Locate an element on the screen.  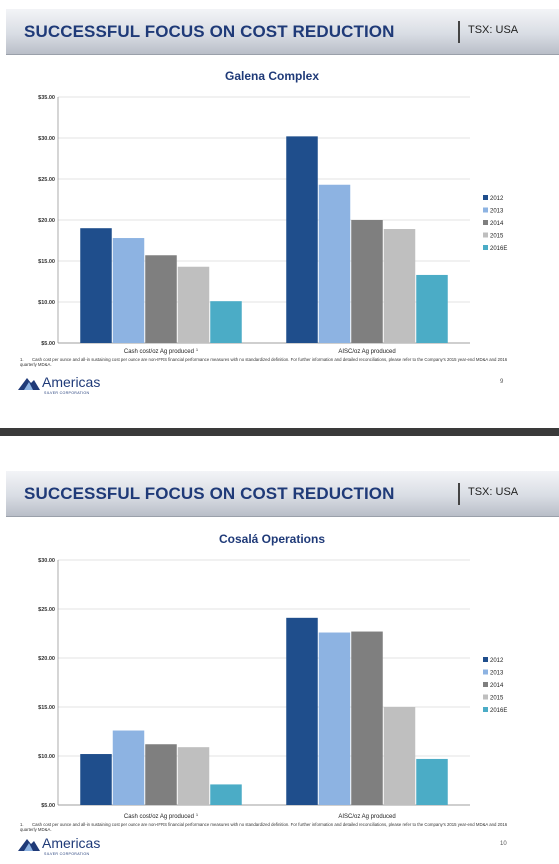
page-number: 10 is located at coordinates (503, 844).